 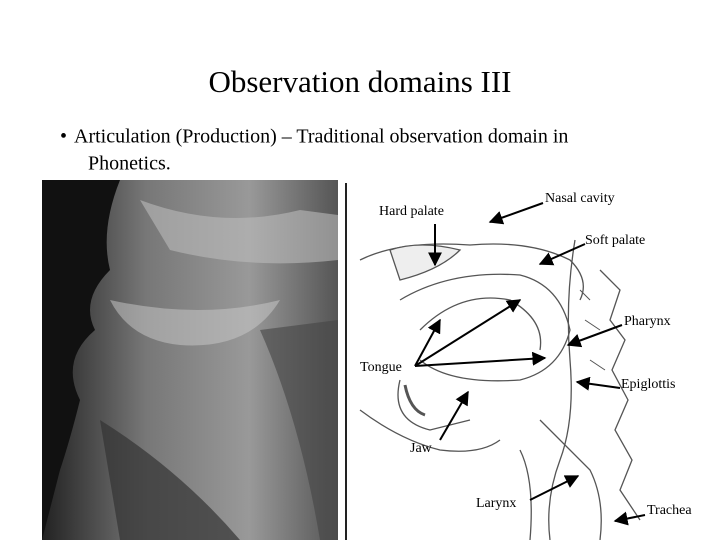 I want to click on figure-label: Pharynx, so click(x=647, y=321).